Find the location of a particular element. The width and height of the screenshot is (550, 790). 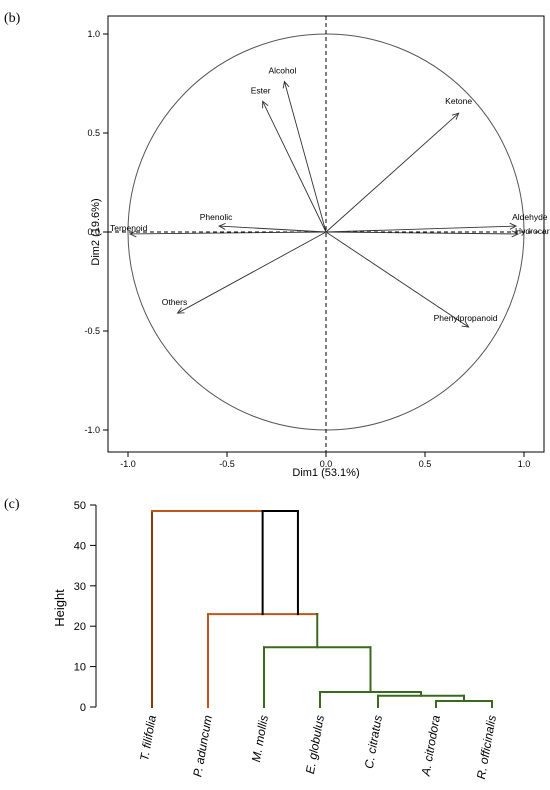

dendrogram-y-tick-label: 30 is located at coordinates (80, 587).